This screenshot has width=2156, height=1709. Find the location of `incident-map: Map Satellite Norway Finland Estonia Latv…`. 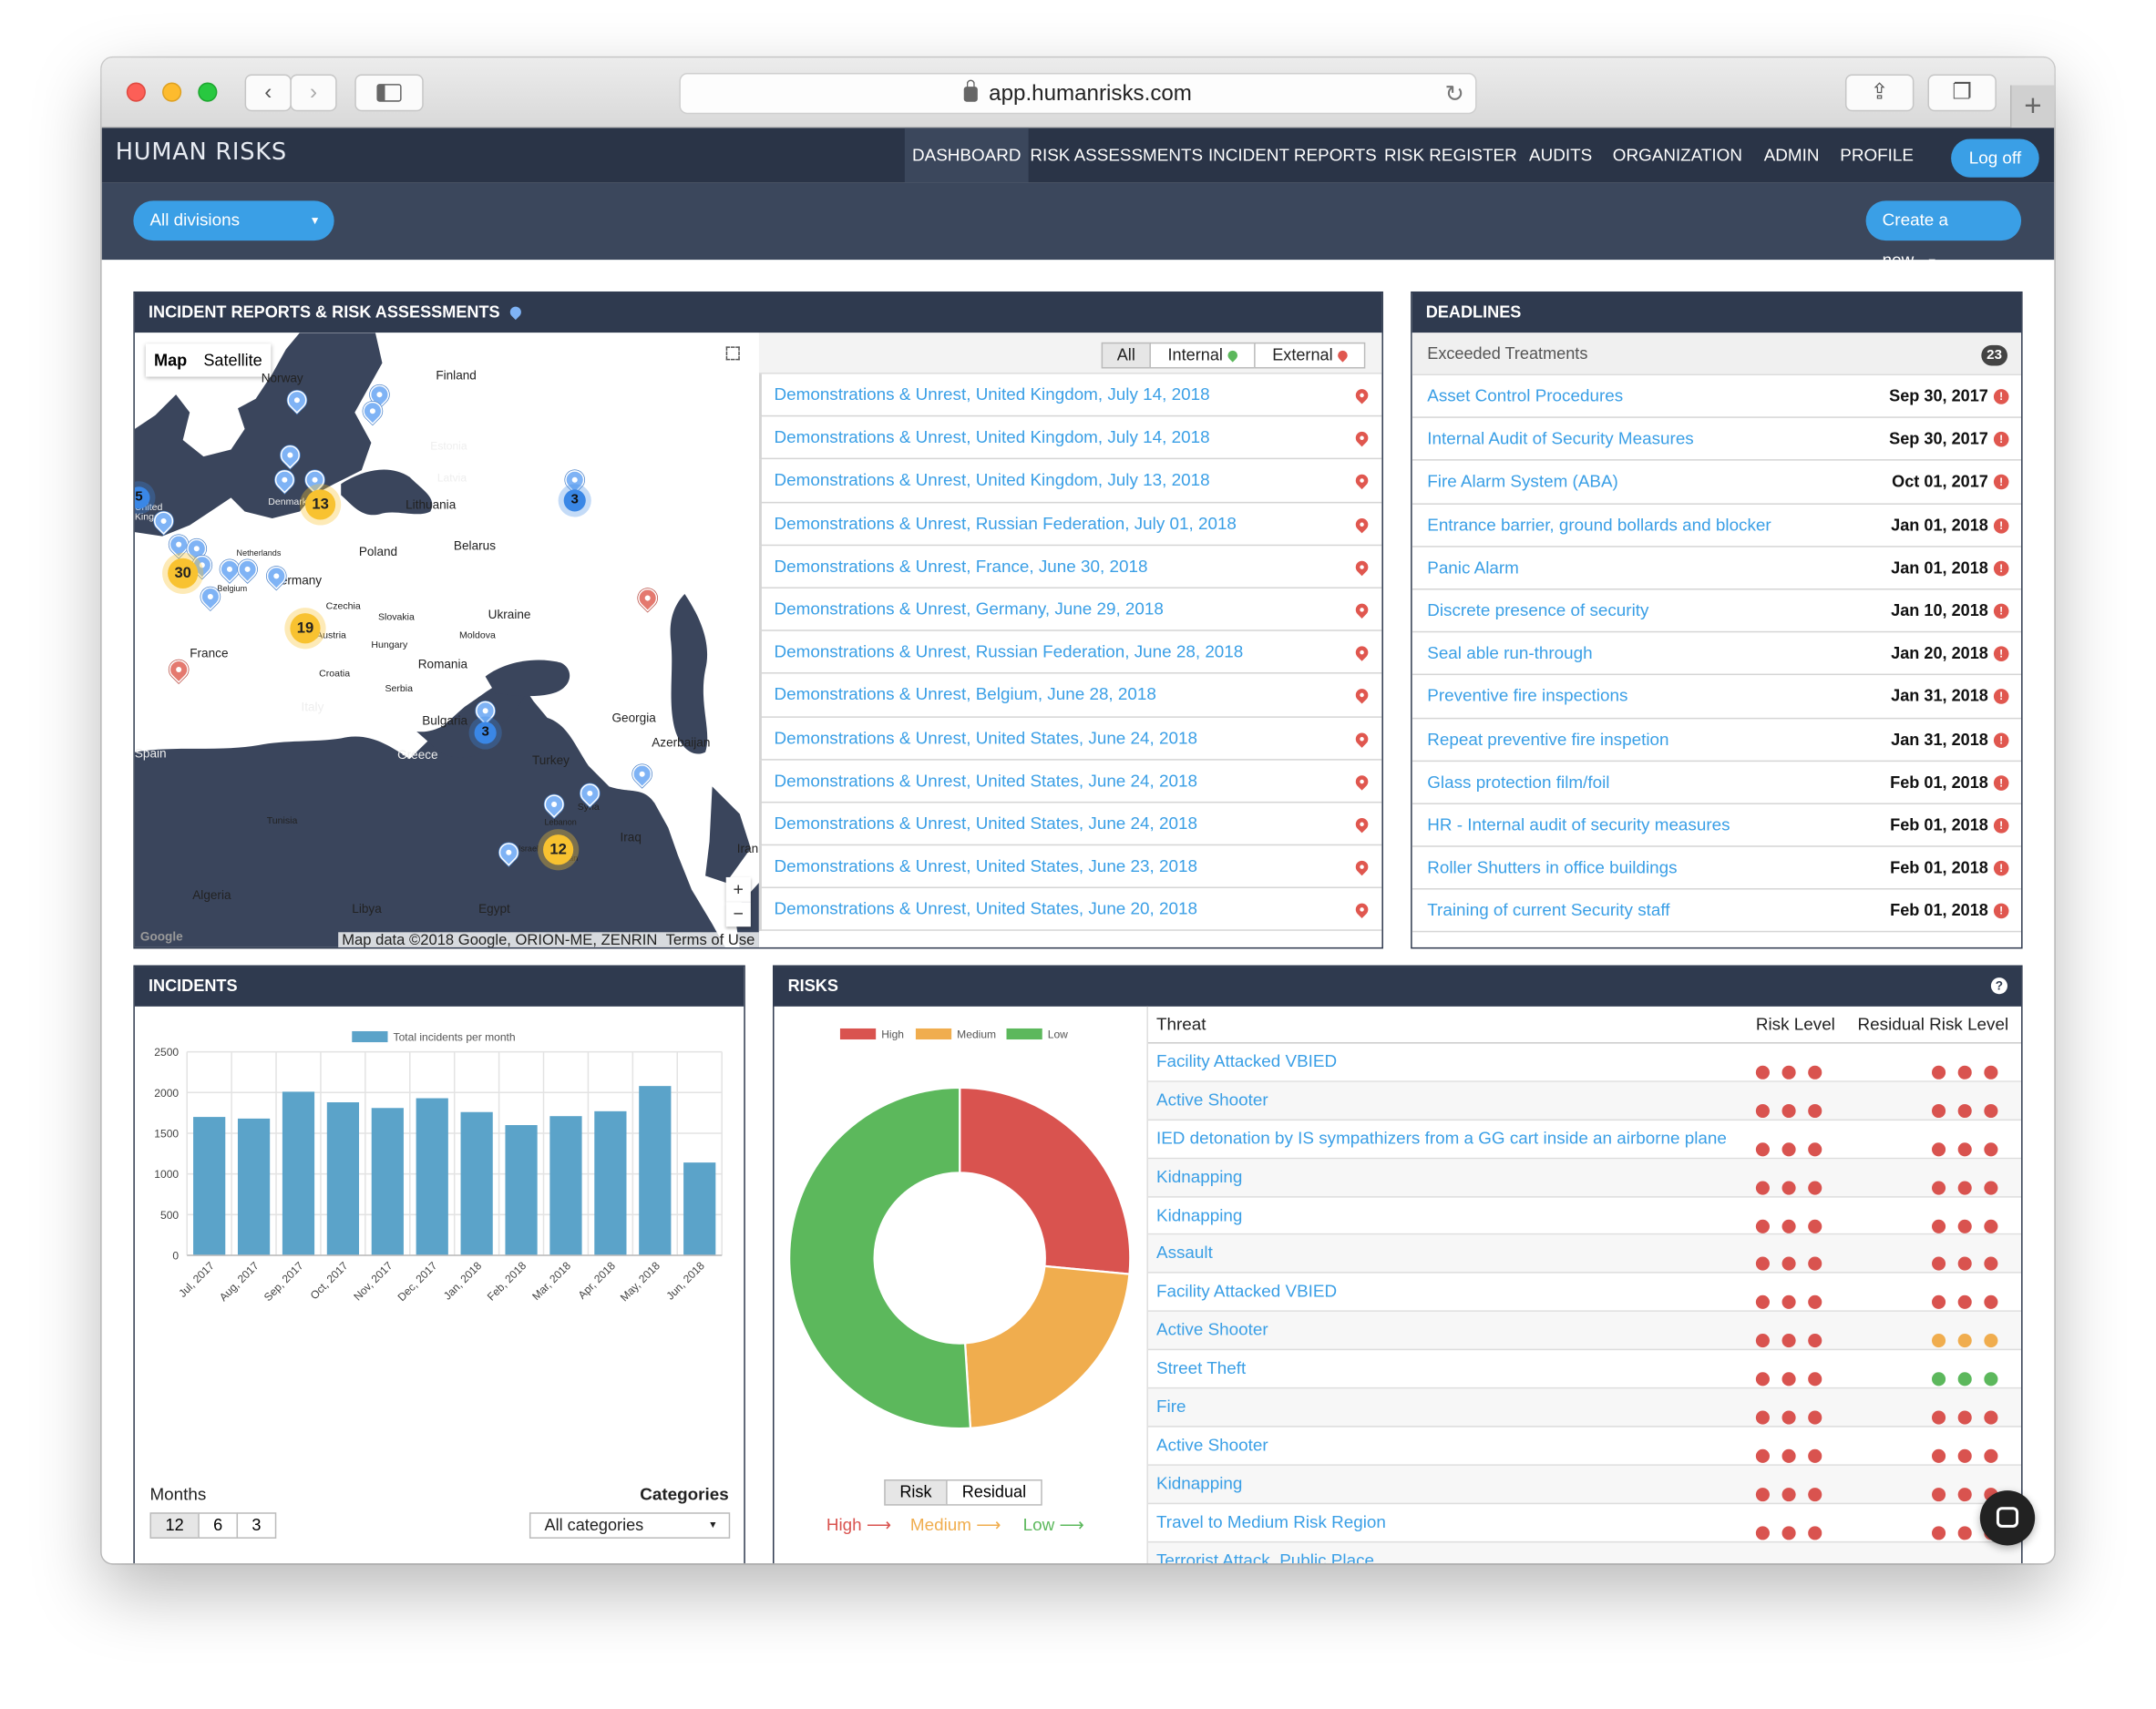

incident-map: Map Satellite Norway Finland Estonia Latv… is located at coordinates (446, 641).